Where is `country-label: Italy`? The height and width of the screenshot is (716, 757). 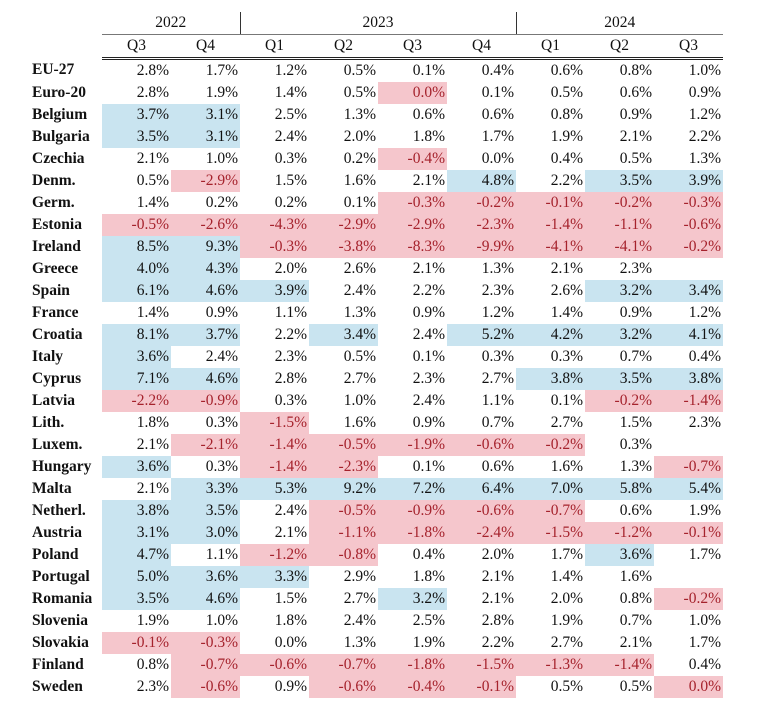
country-label: Italy is located at coordinates (47, 356).